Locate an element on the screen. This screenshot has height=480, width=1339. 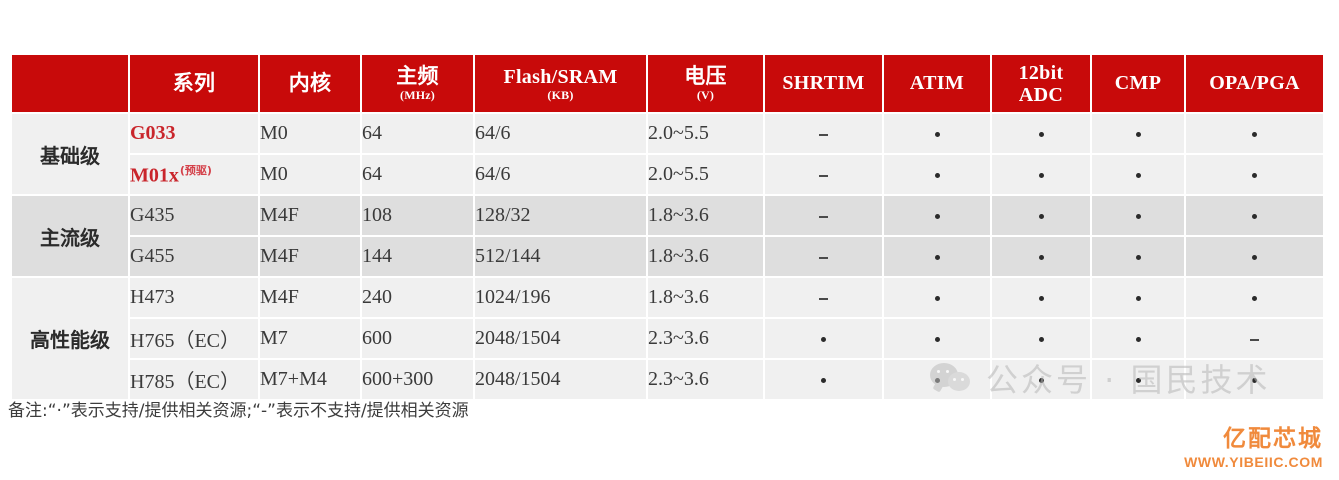
header-adc-label: 12bit is located at coordinates (1041, 72).